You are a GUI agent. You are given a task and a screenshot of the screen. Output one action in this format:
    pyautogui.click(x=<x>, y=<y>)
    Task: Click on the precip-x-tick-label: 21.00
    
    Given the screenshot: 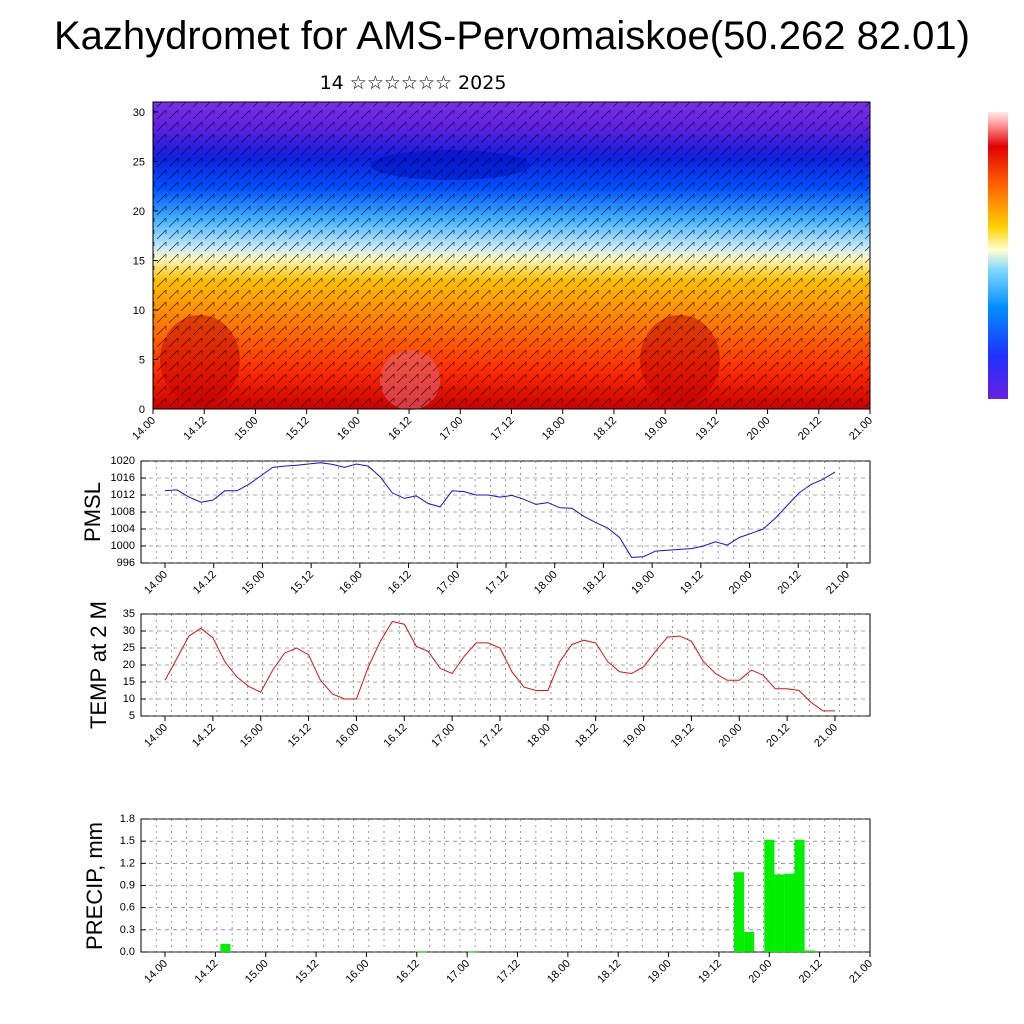 What is the action you would take?
    pyautogui.click(x=861, y=972)
    